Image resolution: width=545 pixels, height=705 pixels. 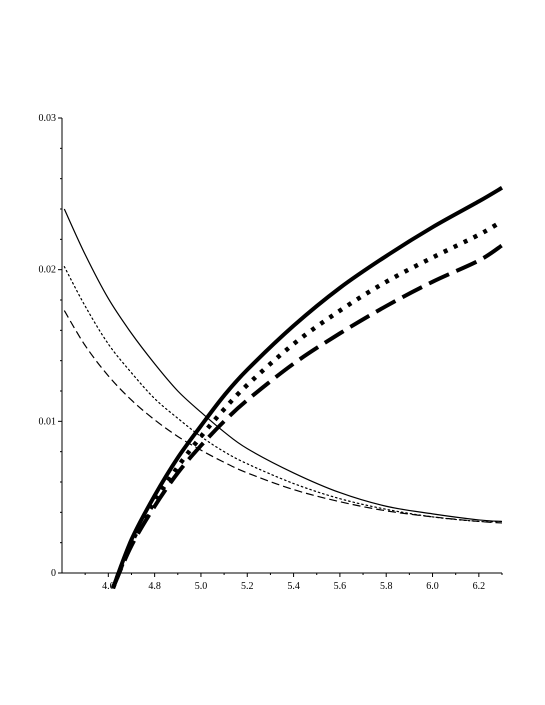 I want to click on x-tick-label: 4.8, so click(x=154, y=586).